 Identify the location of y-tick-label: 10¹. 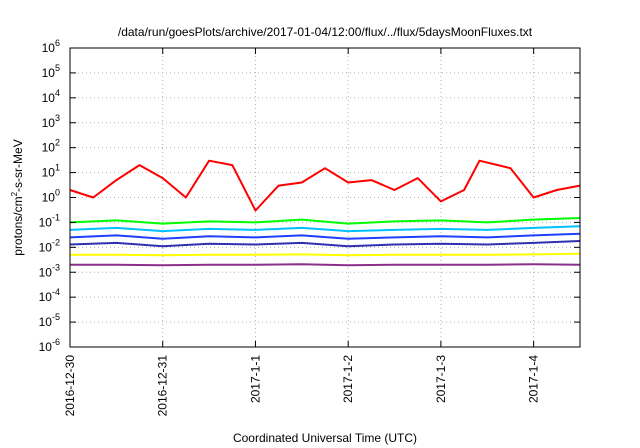
(51, 171).